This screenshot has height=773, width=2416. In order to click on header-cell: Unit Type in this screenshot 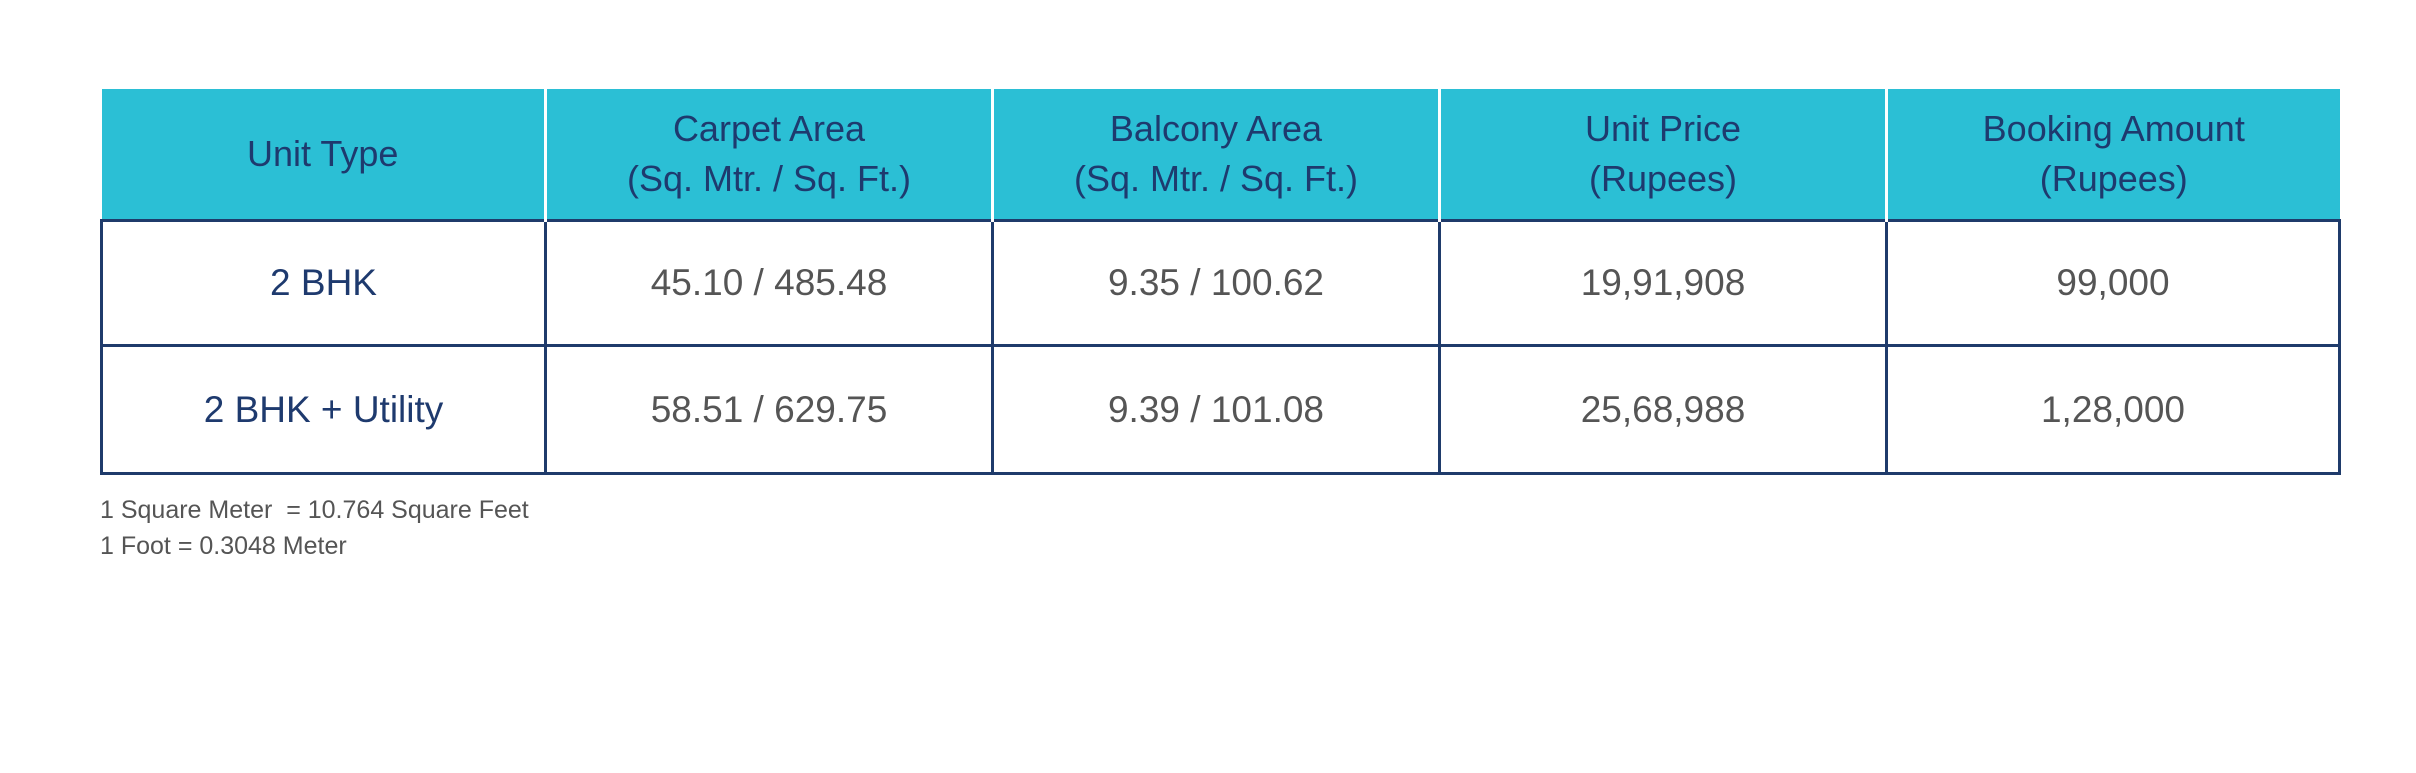, I will do `click(324, 155)`.